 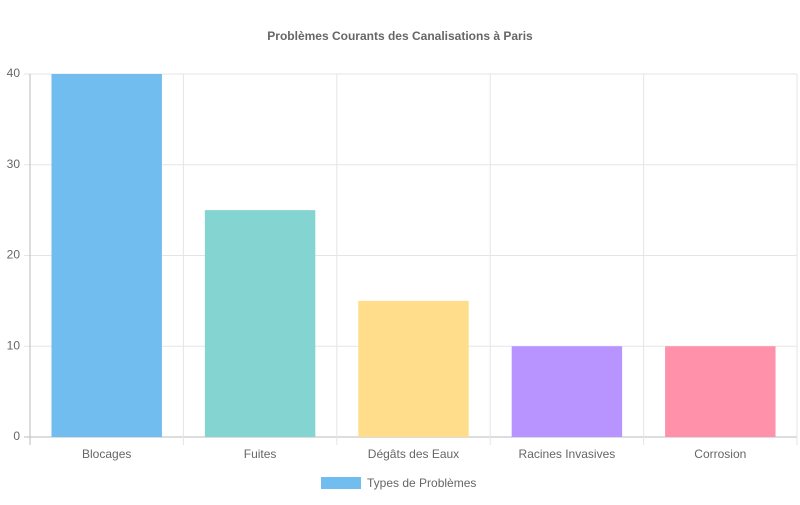 What do you see at coordinates (14, 255) in the screenshot?
I see `y-tick-label: 20` at bounding box center [14, 255].